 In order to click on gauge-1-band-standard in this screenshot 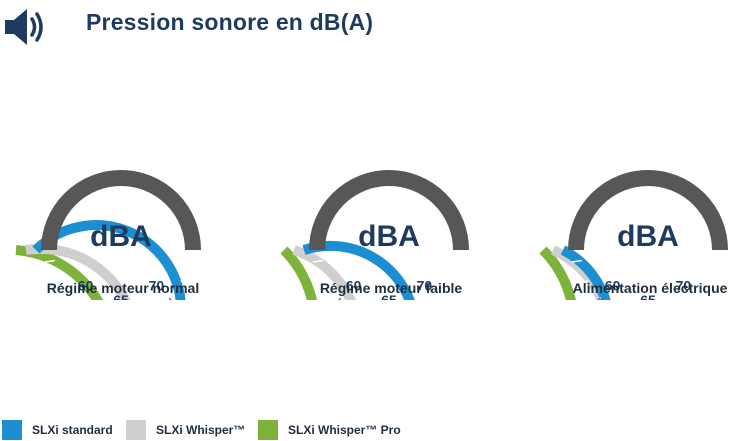, I will do `click(358, 270)`.